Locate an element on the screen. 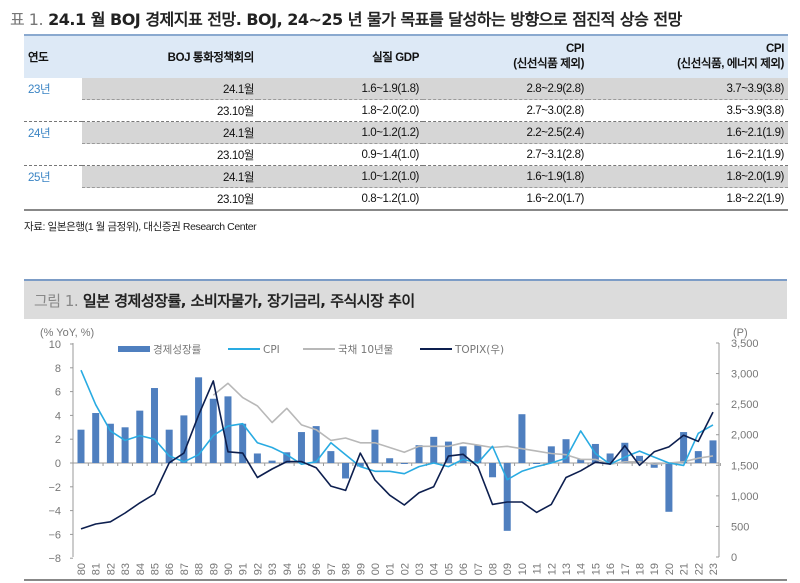 Image resolution: width=800 pixels, height=583 pixels. x-tick-label: 00 is located at coordinates (376, 569).